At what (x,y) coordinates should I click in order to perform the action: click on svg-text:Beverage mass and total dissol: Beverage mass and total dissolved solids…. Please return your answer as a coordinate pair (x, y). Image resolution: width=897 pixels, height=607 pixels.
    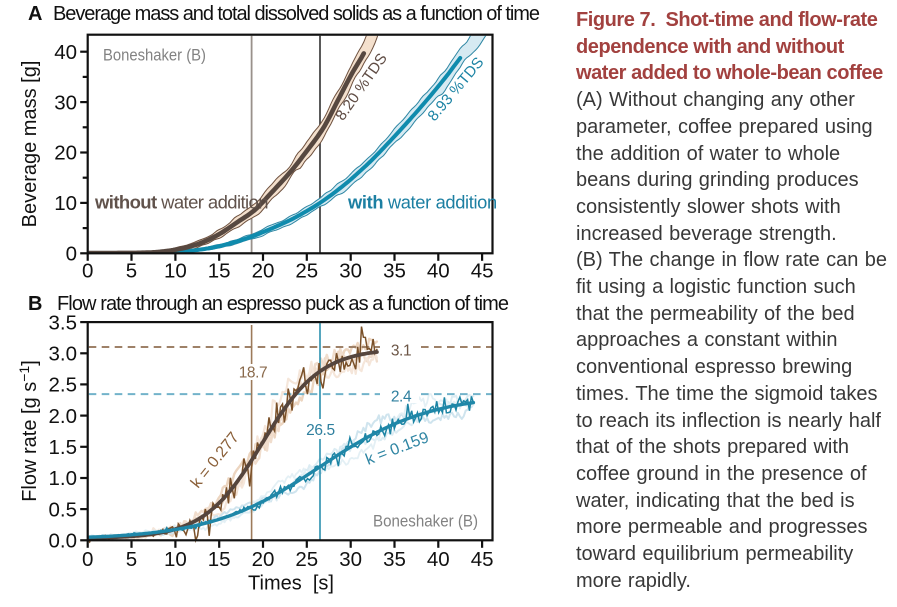
    Looking at the image, I should click on (296, 14).